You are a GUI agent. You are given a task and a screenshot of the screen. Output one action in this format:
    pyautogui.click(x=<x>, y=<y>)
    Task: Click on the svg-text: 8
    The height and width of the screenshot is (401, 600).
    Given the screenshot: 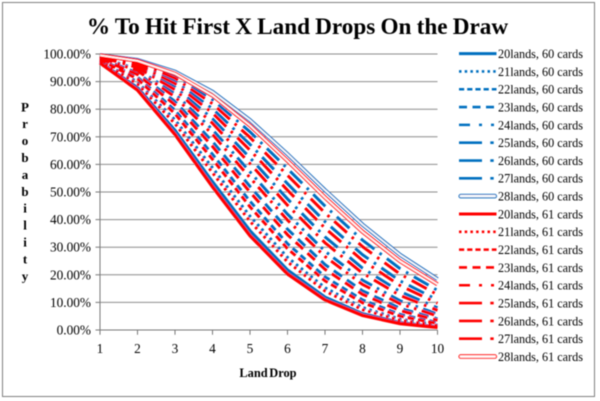 What is the action you would take?
    pyautogui.click(x=362, y=348)
    